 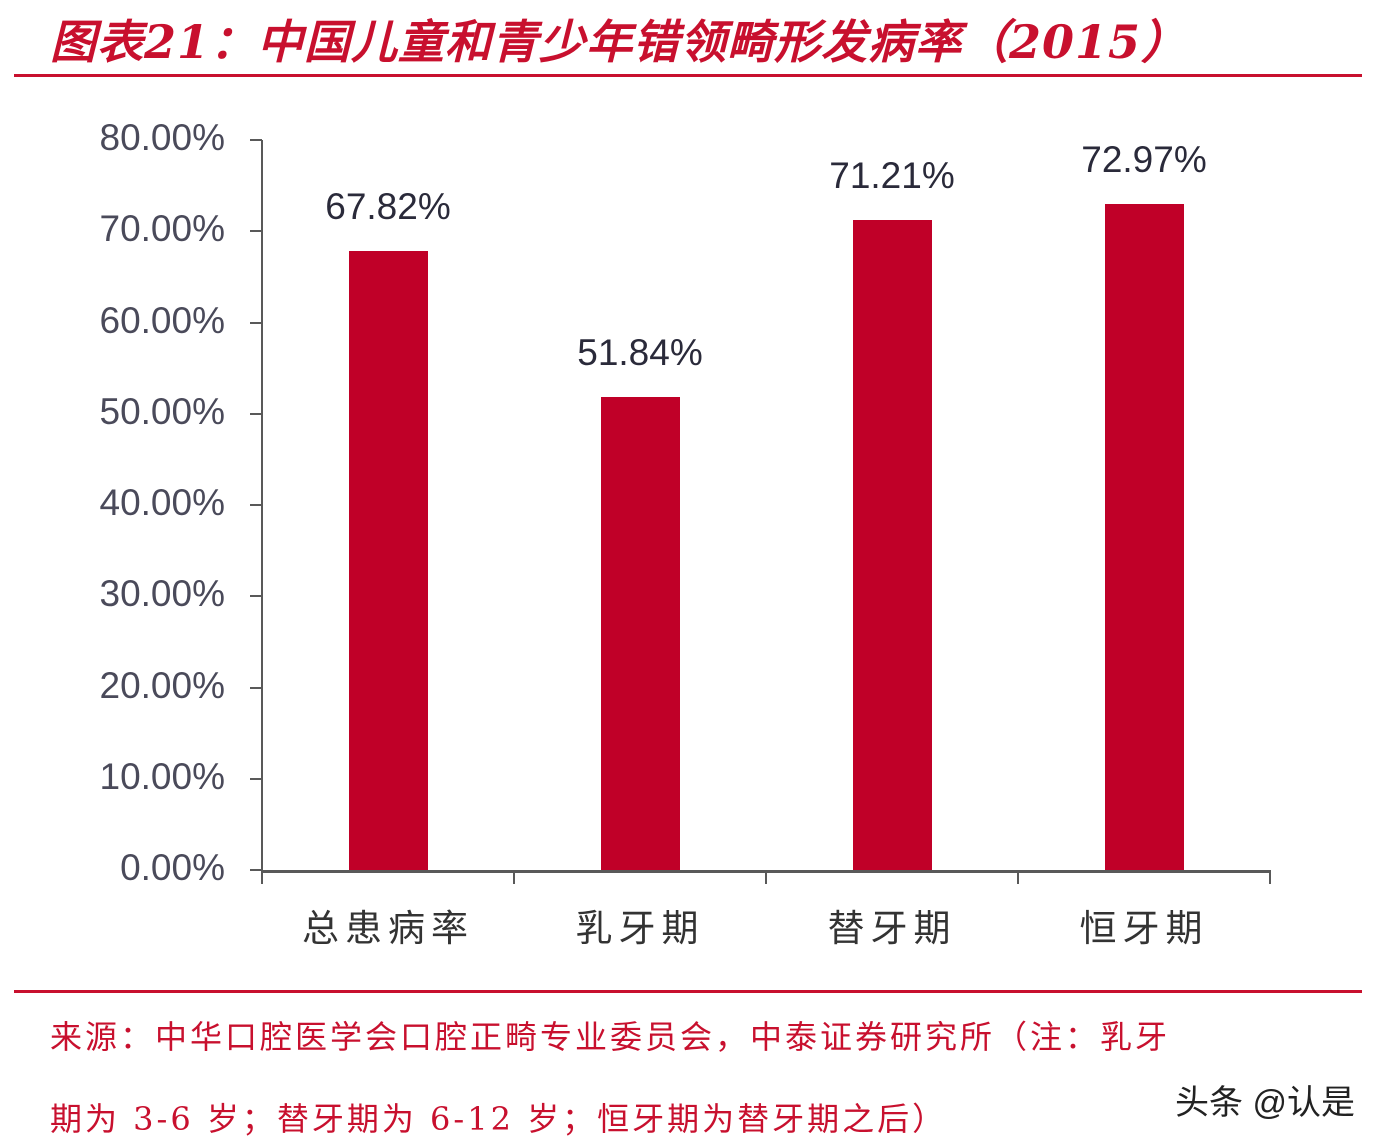 What do you see at coordinates (162, 137) in the screenshot?
I see `y-tick-label: 80.00%` at bounding box center [162, 137].